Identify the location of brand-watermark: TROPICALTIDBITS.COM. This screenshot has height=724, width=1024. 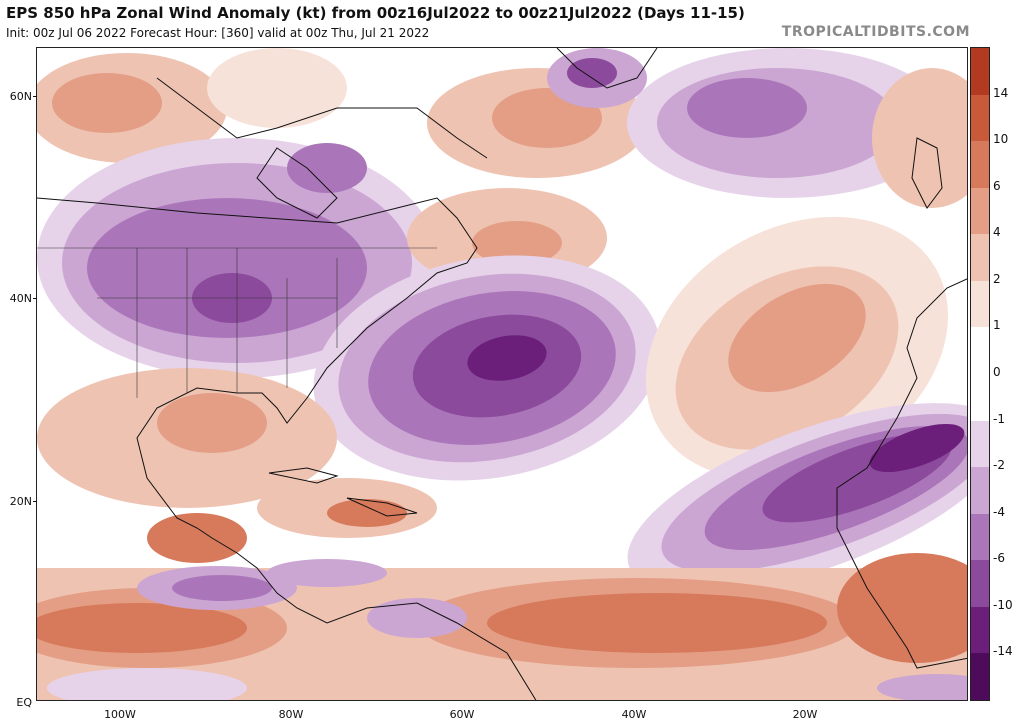
(875, 32).